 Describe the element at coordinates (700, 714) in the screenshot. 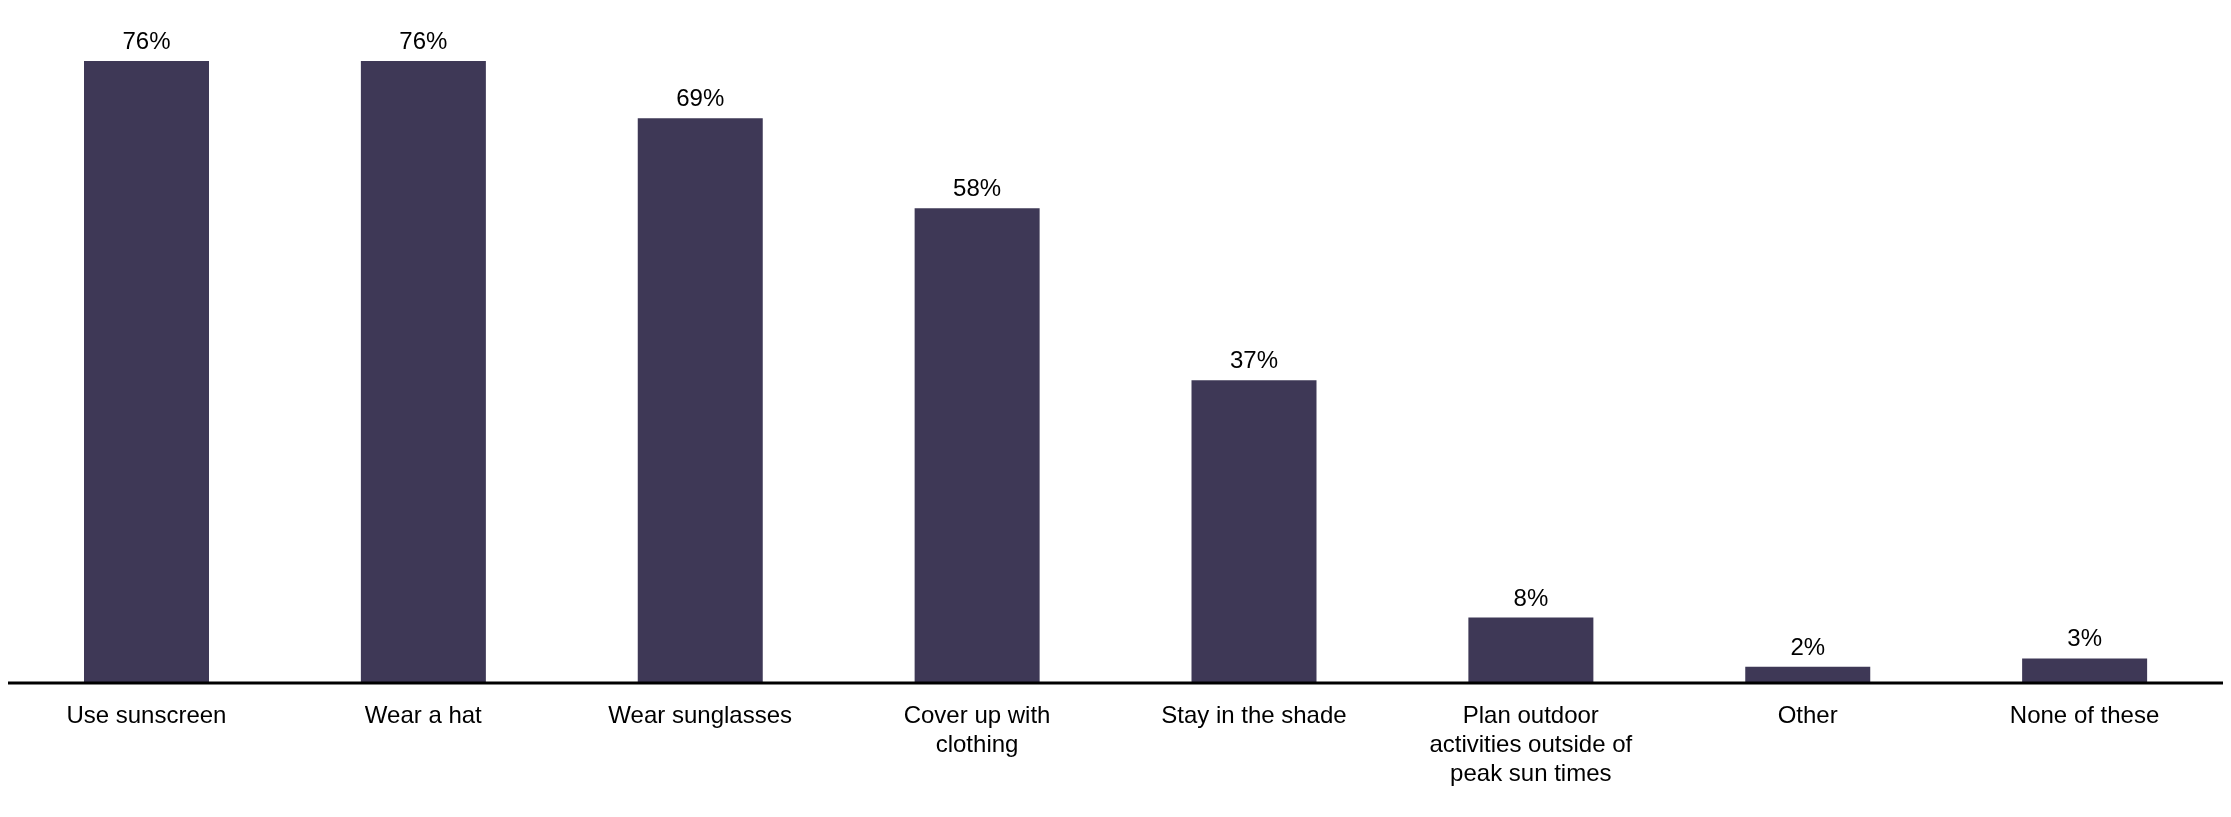

I see `x-tick-label: Wear sunglasses` at that location.